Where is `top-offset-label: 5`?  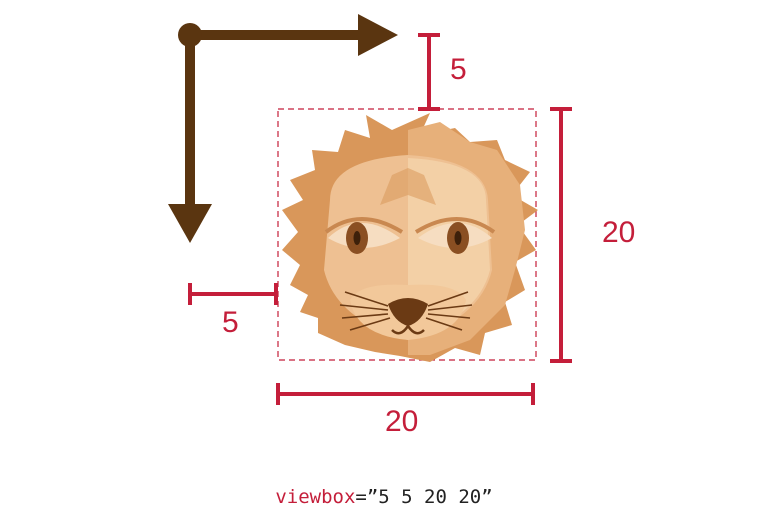 top-offset-label: 5 is located at coordinates (458, 69).